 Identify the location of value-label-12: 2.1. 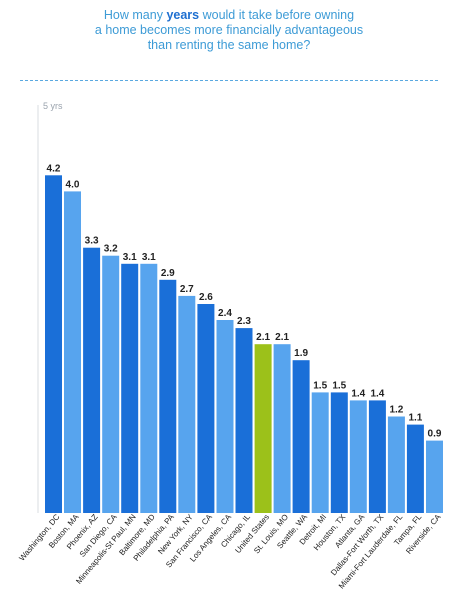
(263, 337).